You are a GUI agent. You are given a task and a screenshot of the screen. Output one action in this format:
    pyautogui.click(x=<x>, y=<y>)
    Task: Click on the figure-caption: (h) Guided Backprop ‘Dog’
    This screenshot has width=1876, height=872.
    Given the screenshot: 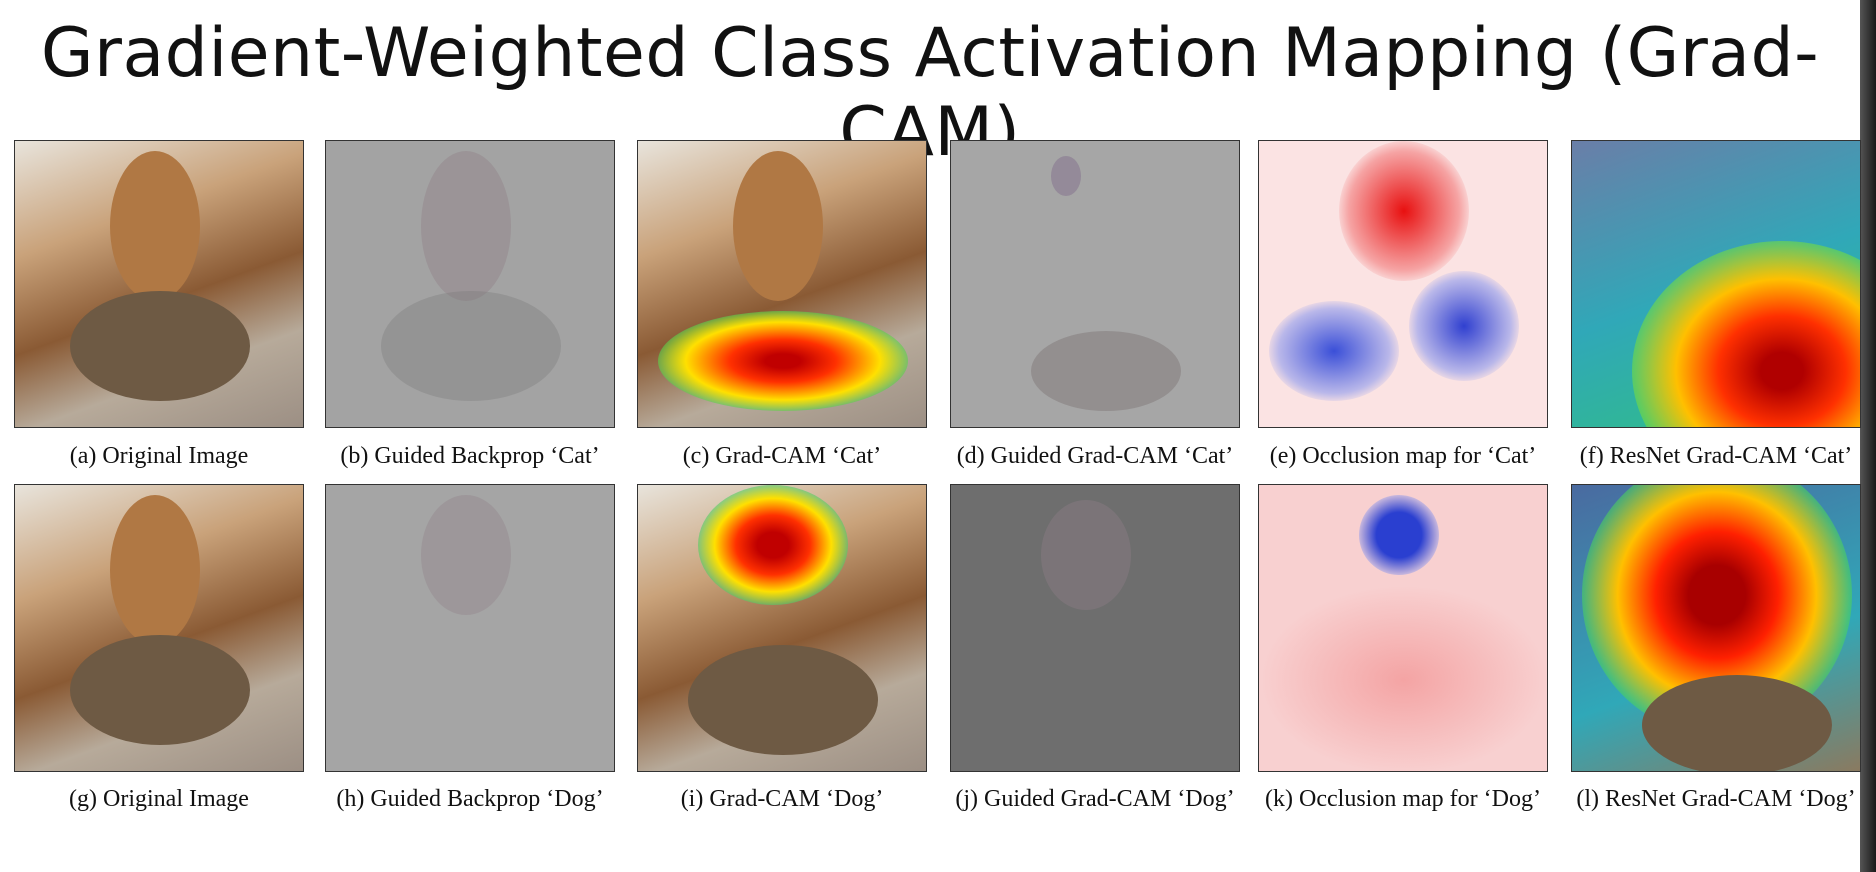 What is the action you would take?
    pyautogui.click(x=470, y=799)
    